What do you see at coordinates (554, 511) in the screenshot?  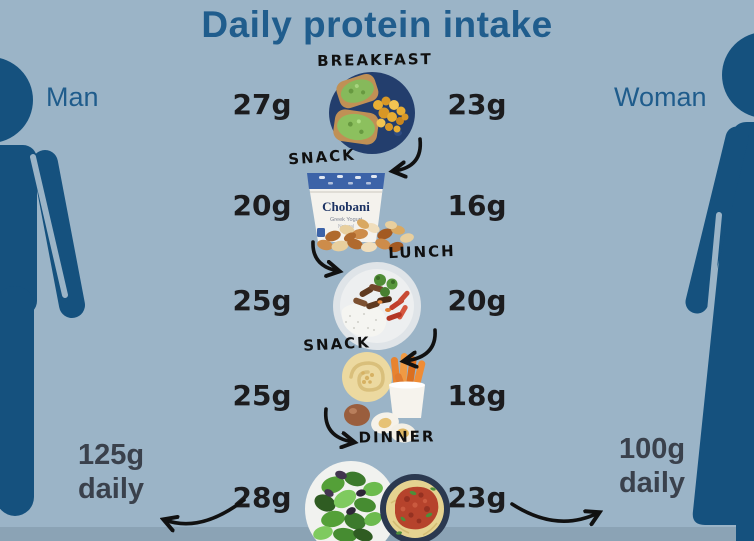 I see `arrow-to-woman-total` at bounding box center [554, 511].